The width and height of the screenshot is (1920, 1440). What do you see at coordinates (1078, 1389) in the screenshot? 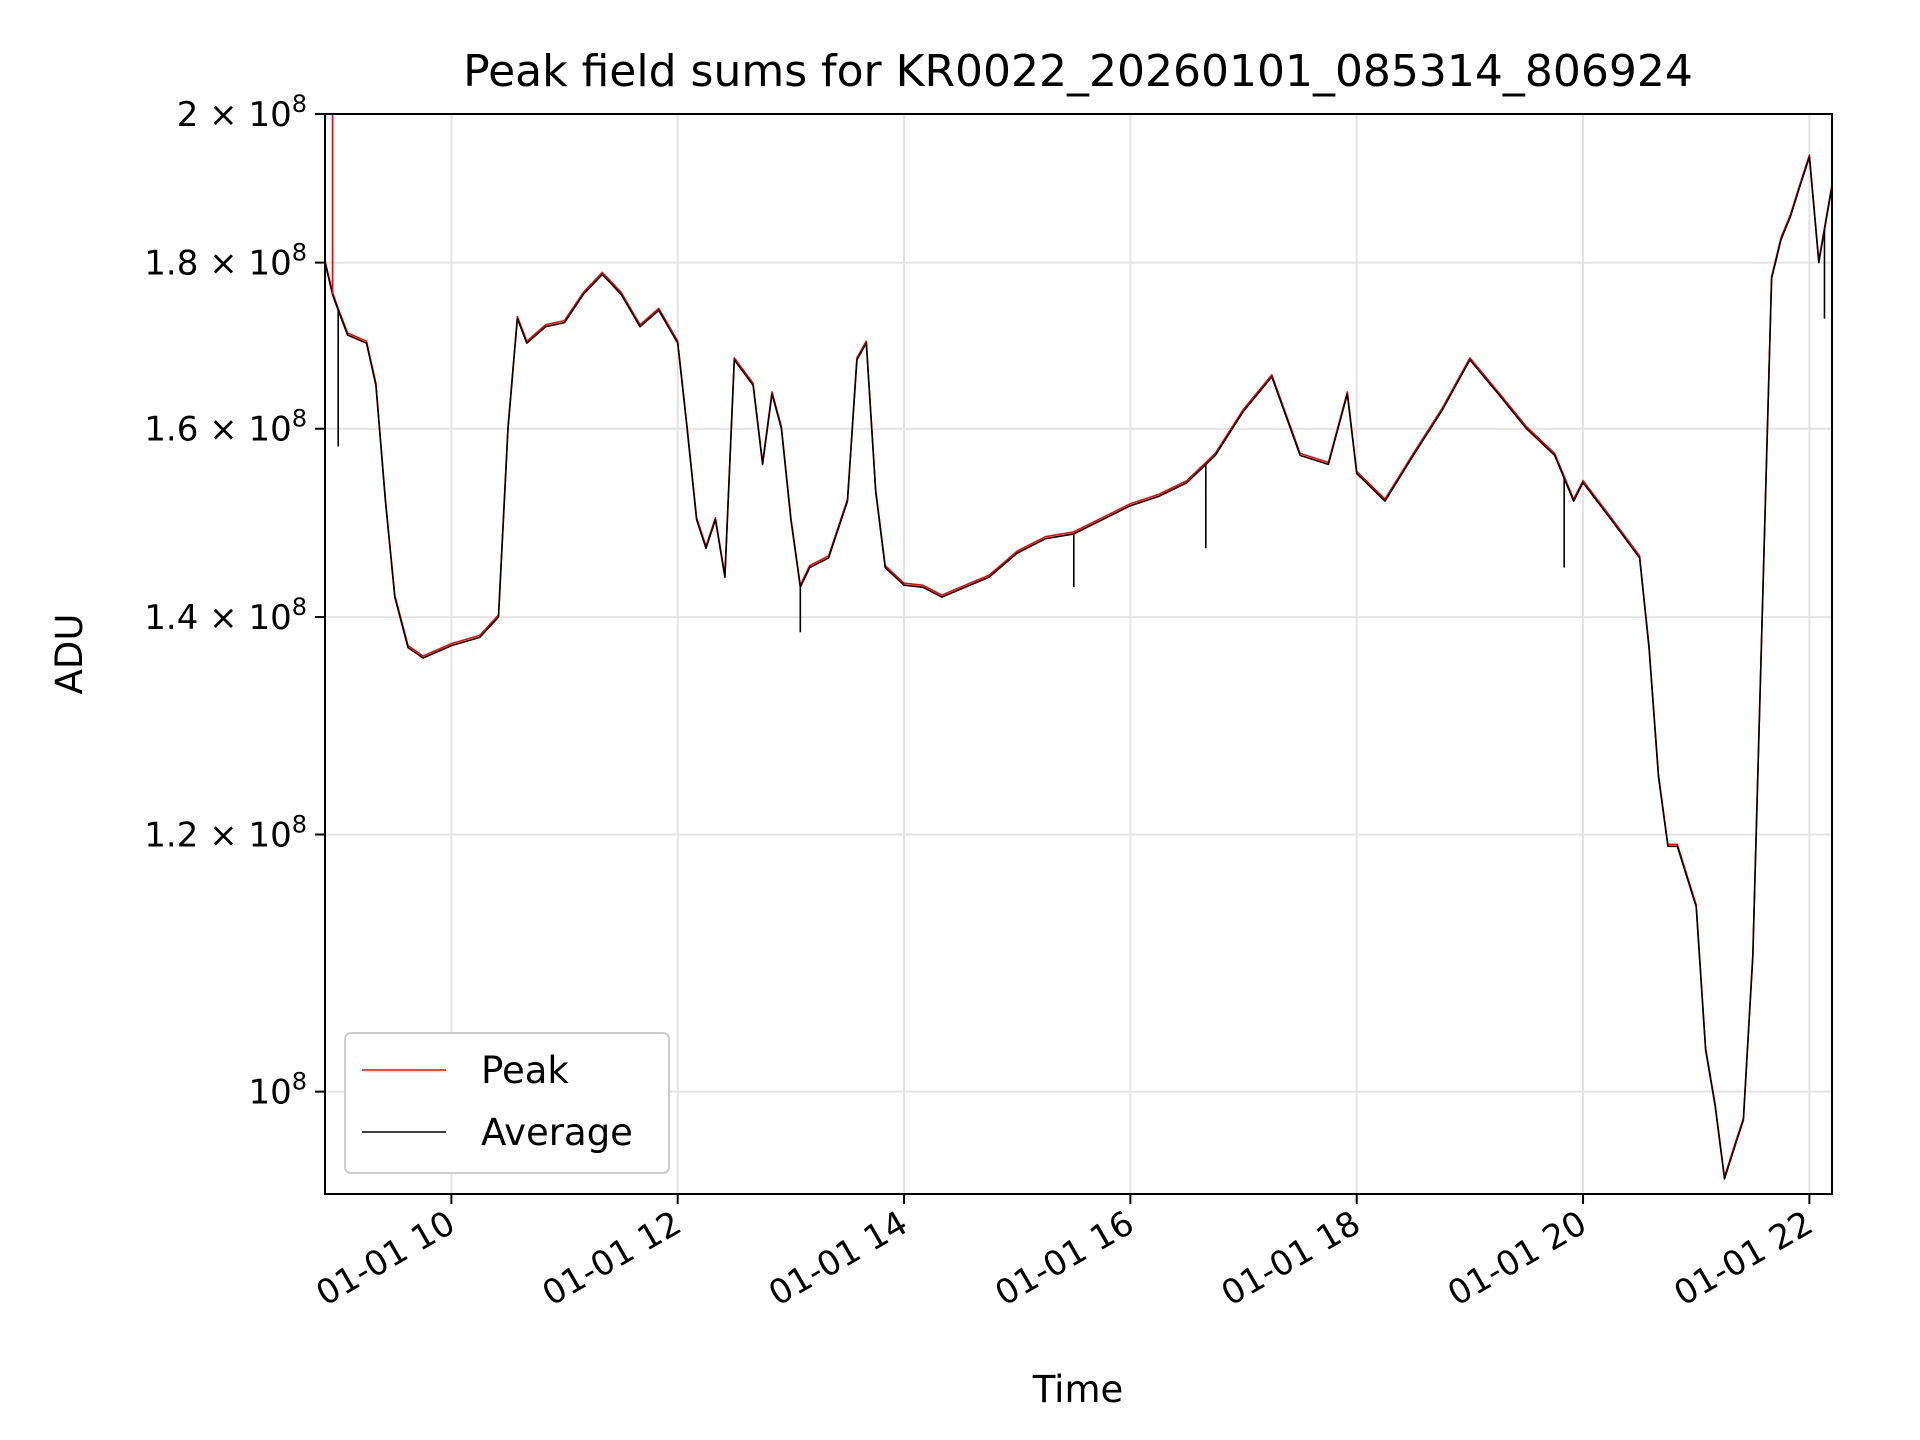
I see `x-axis-label: Time` at bounding box center [1078, 1389].